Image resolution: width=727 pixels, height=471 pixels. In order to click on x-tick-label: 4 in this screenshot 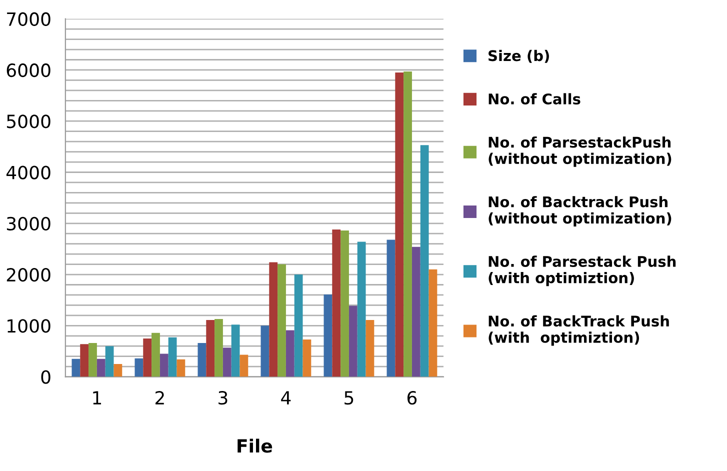, I will do `click(286, 397)`.